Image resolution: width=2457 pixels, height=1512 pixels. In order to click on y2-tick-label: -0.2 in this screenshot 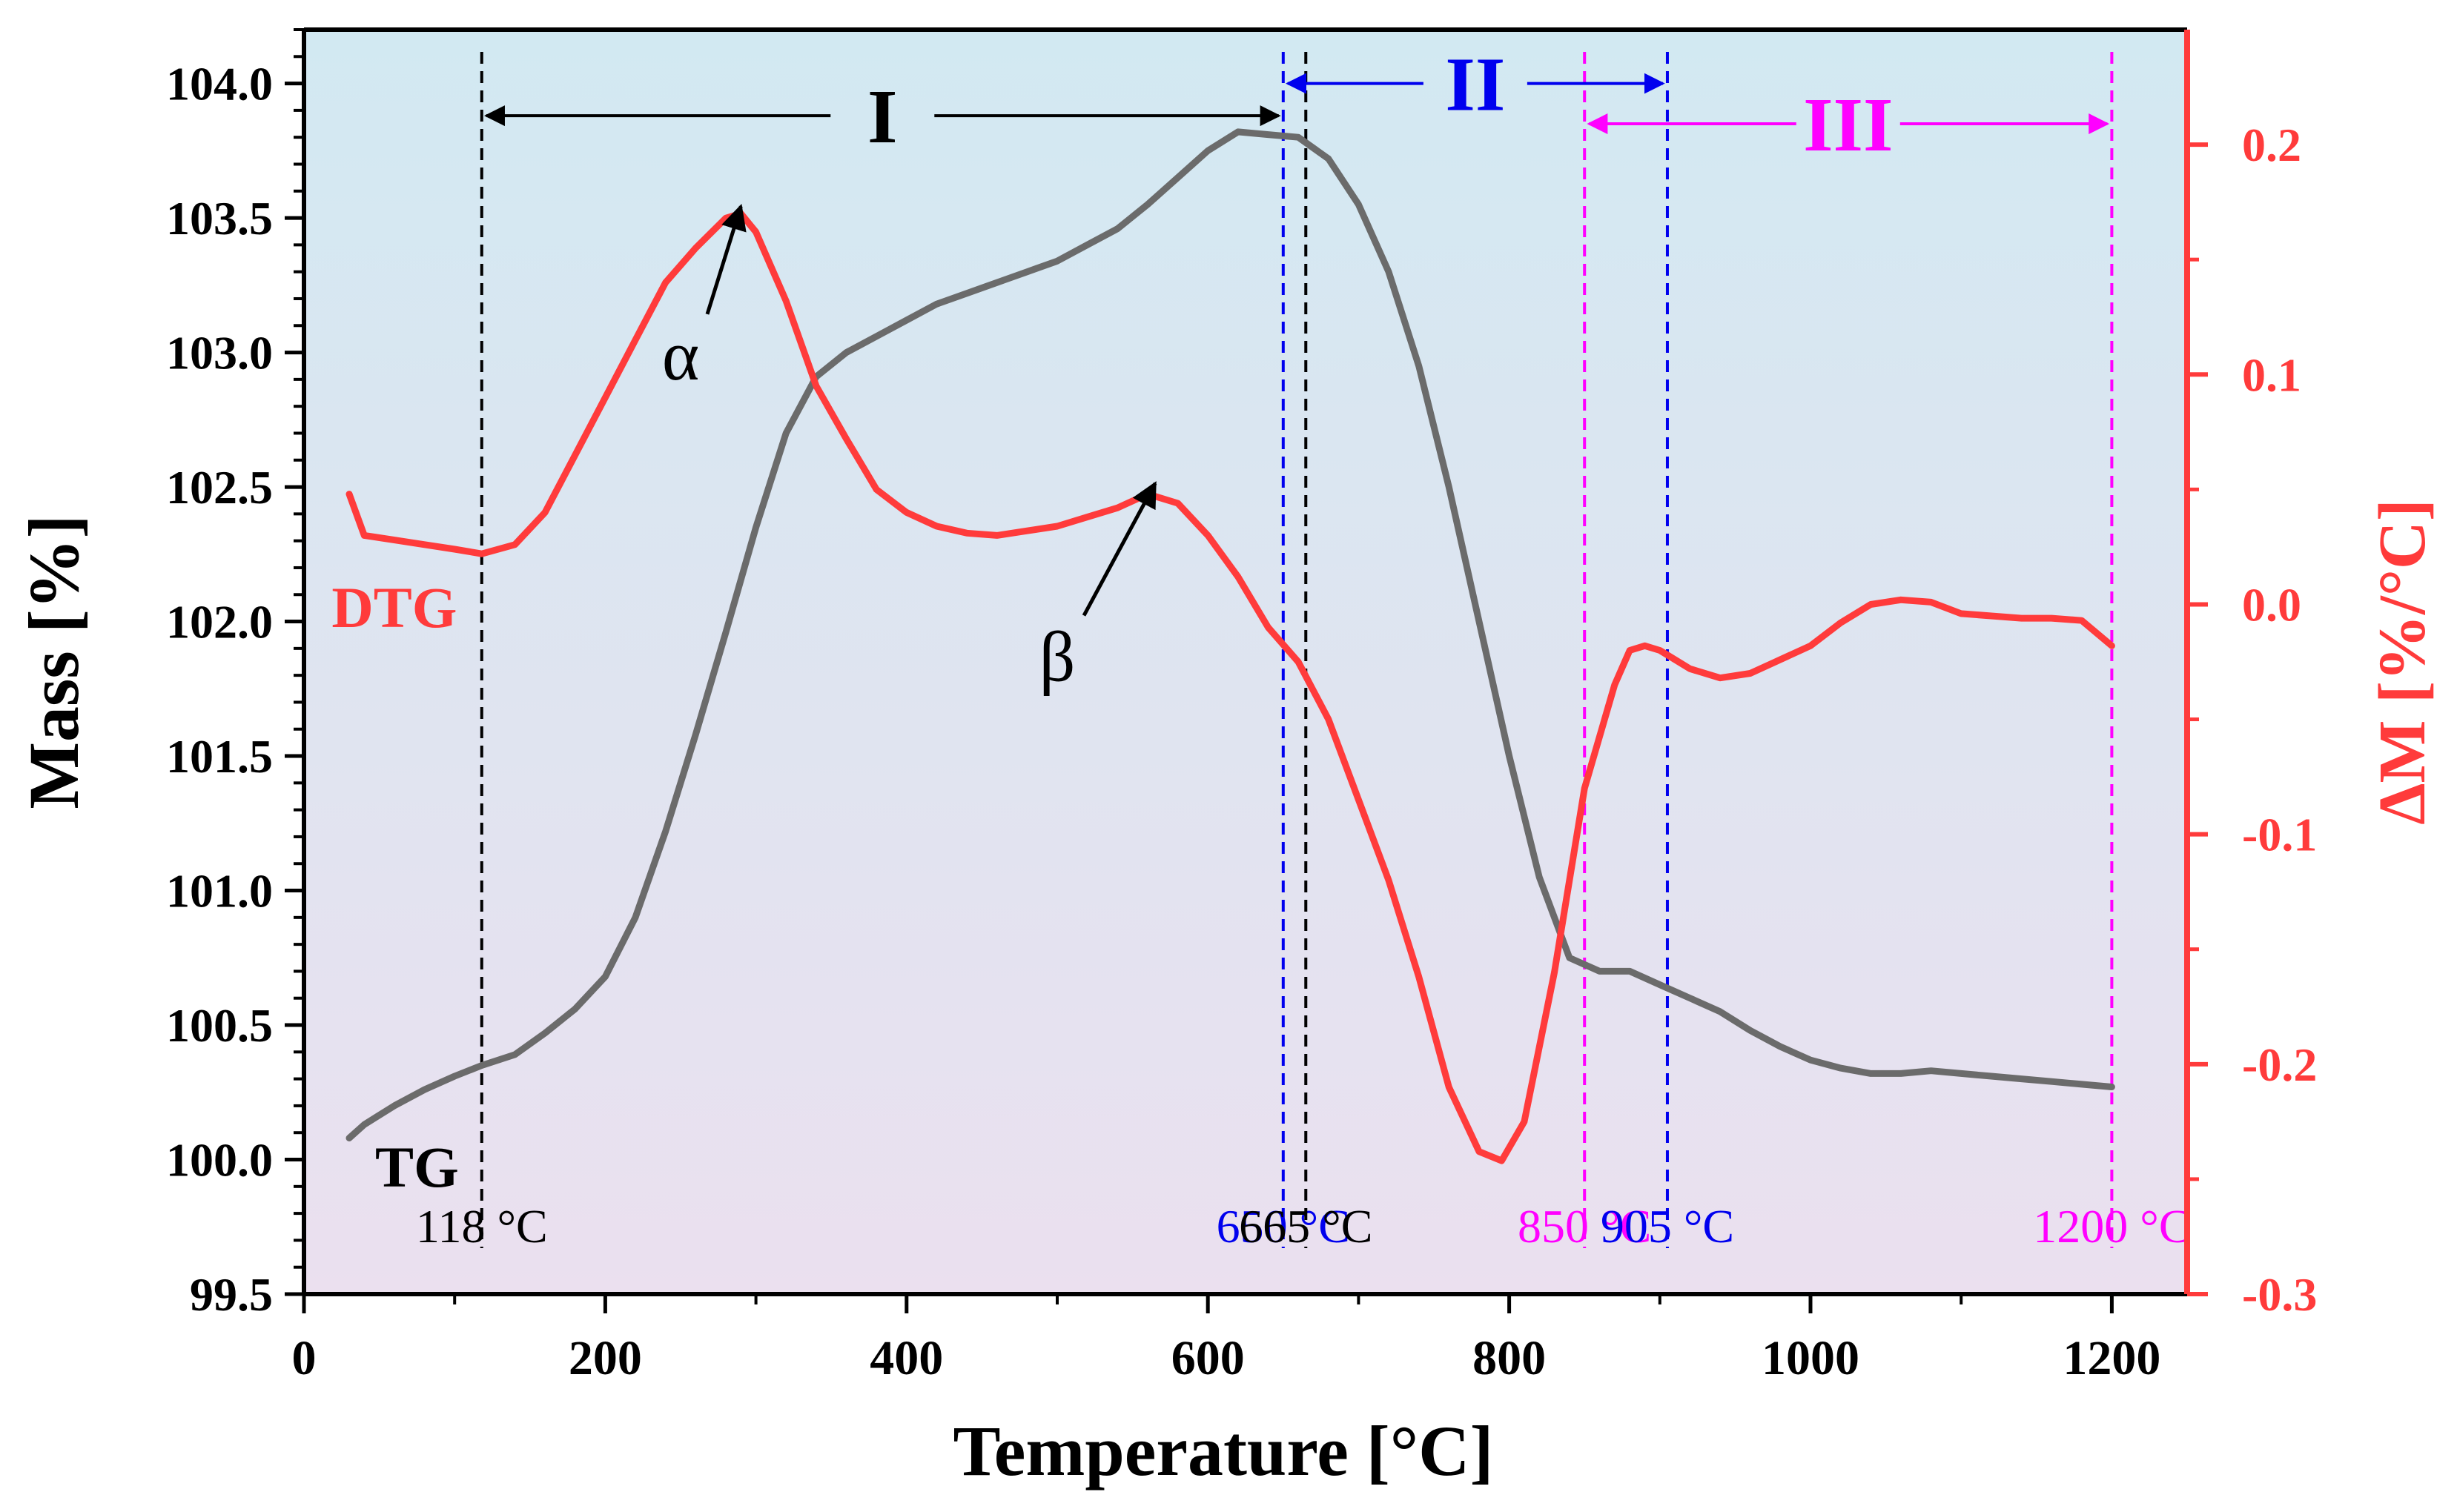, I will do `click(2279, 1064)`.